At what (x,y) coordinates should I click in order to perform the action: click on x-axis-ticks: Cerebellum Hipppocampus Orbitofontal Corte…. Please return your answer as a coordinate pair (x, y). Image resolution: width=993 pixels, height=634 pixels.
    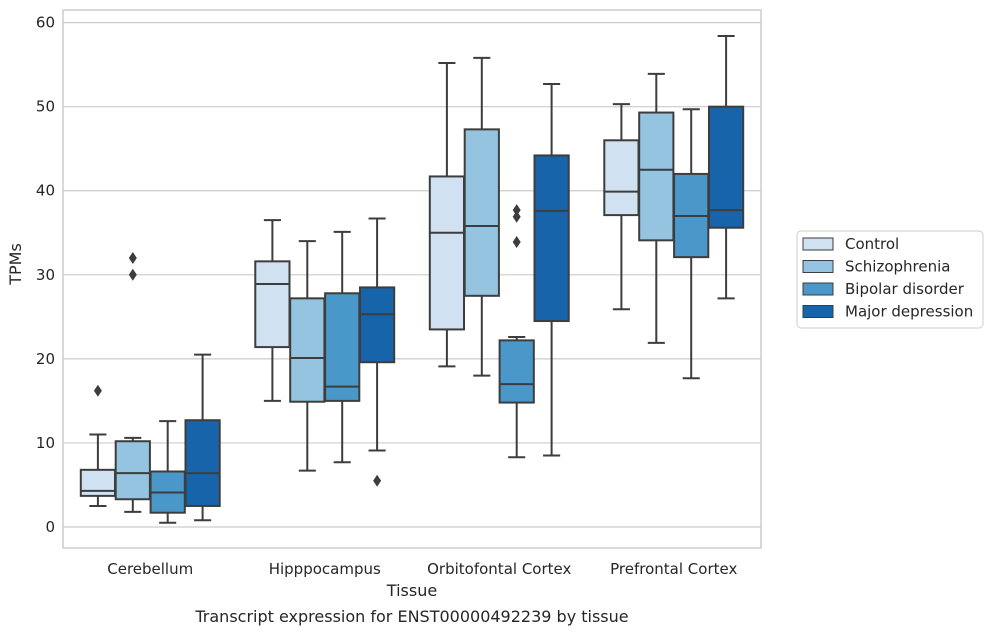
    Looking at the image, I should click on (422, 569).